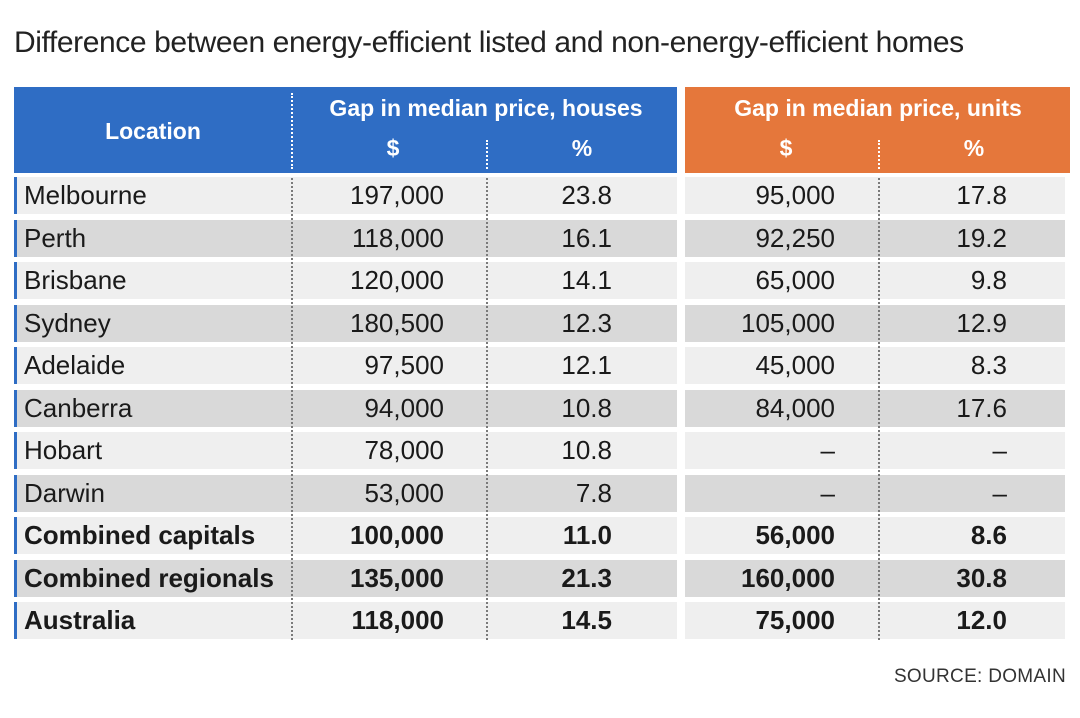  What do you see at coordinates (292, 409) in the screenshot?
I see `body-divider-location` at bounding box center [292, 409].